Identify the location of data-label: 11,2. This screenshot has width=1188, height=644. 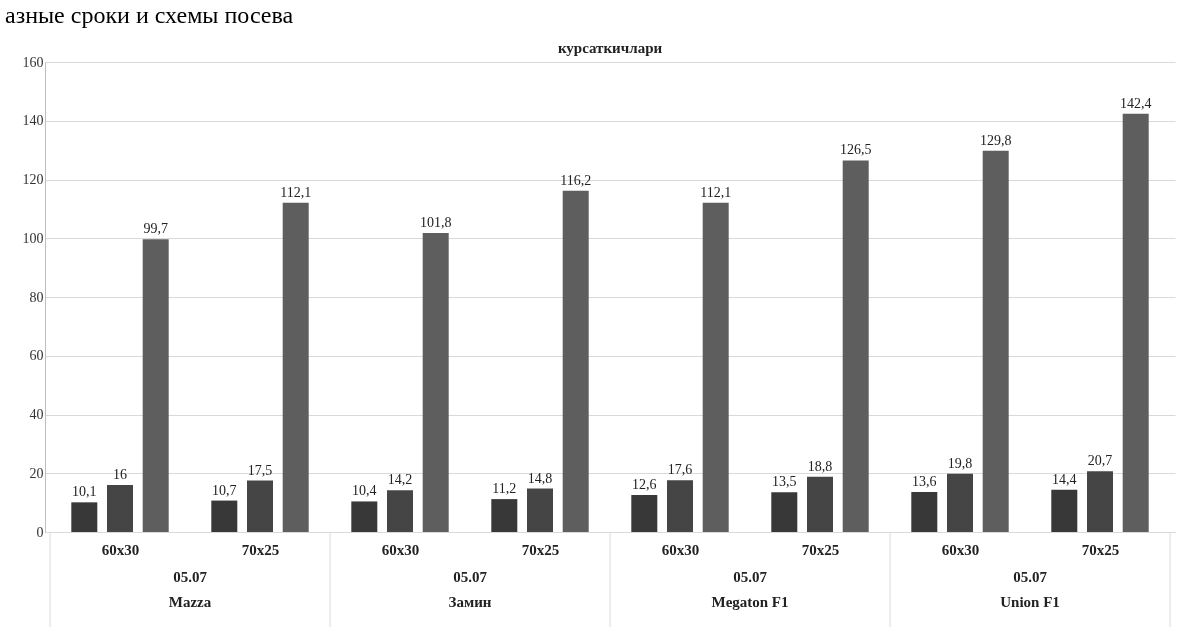
(504, 489).